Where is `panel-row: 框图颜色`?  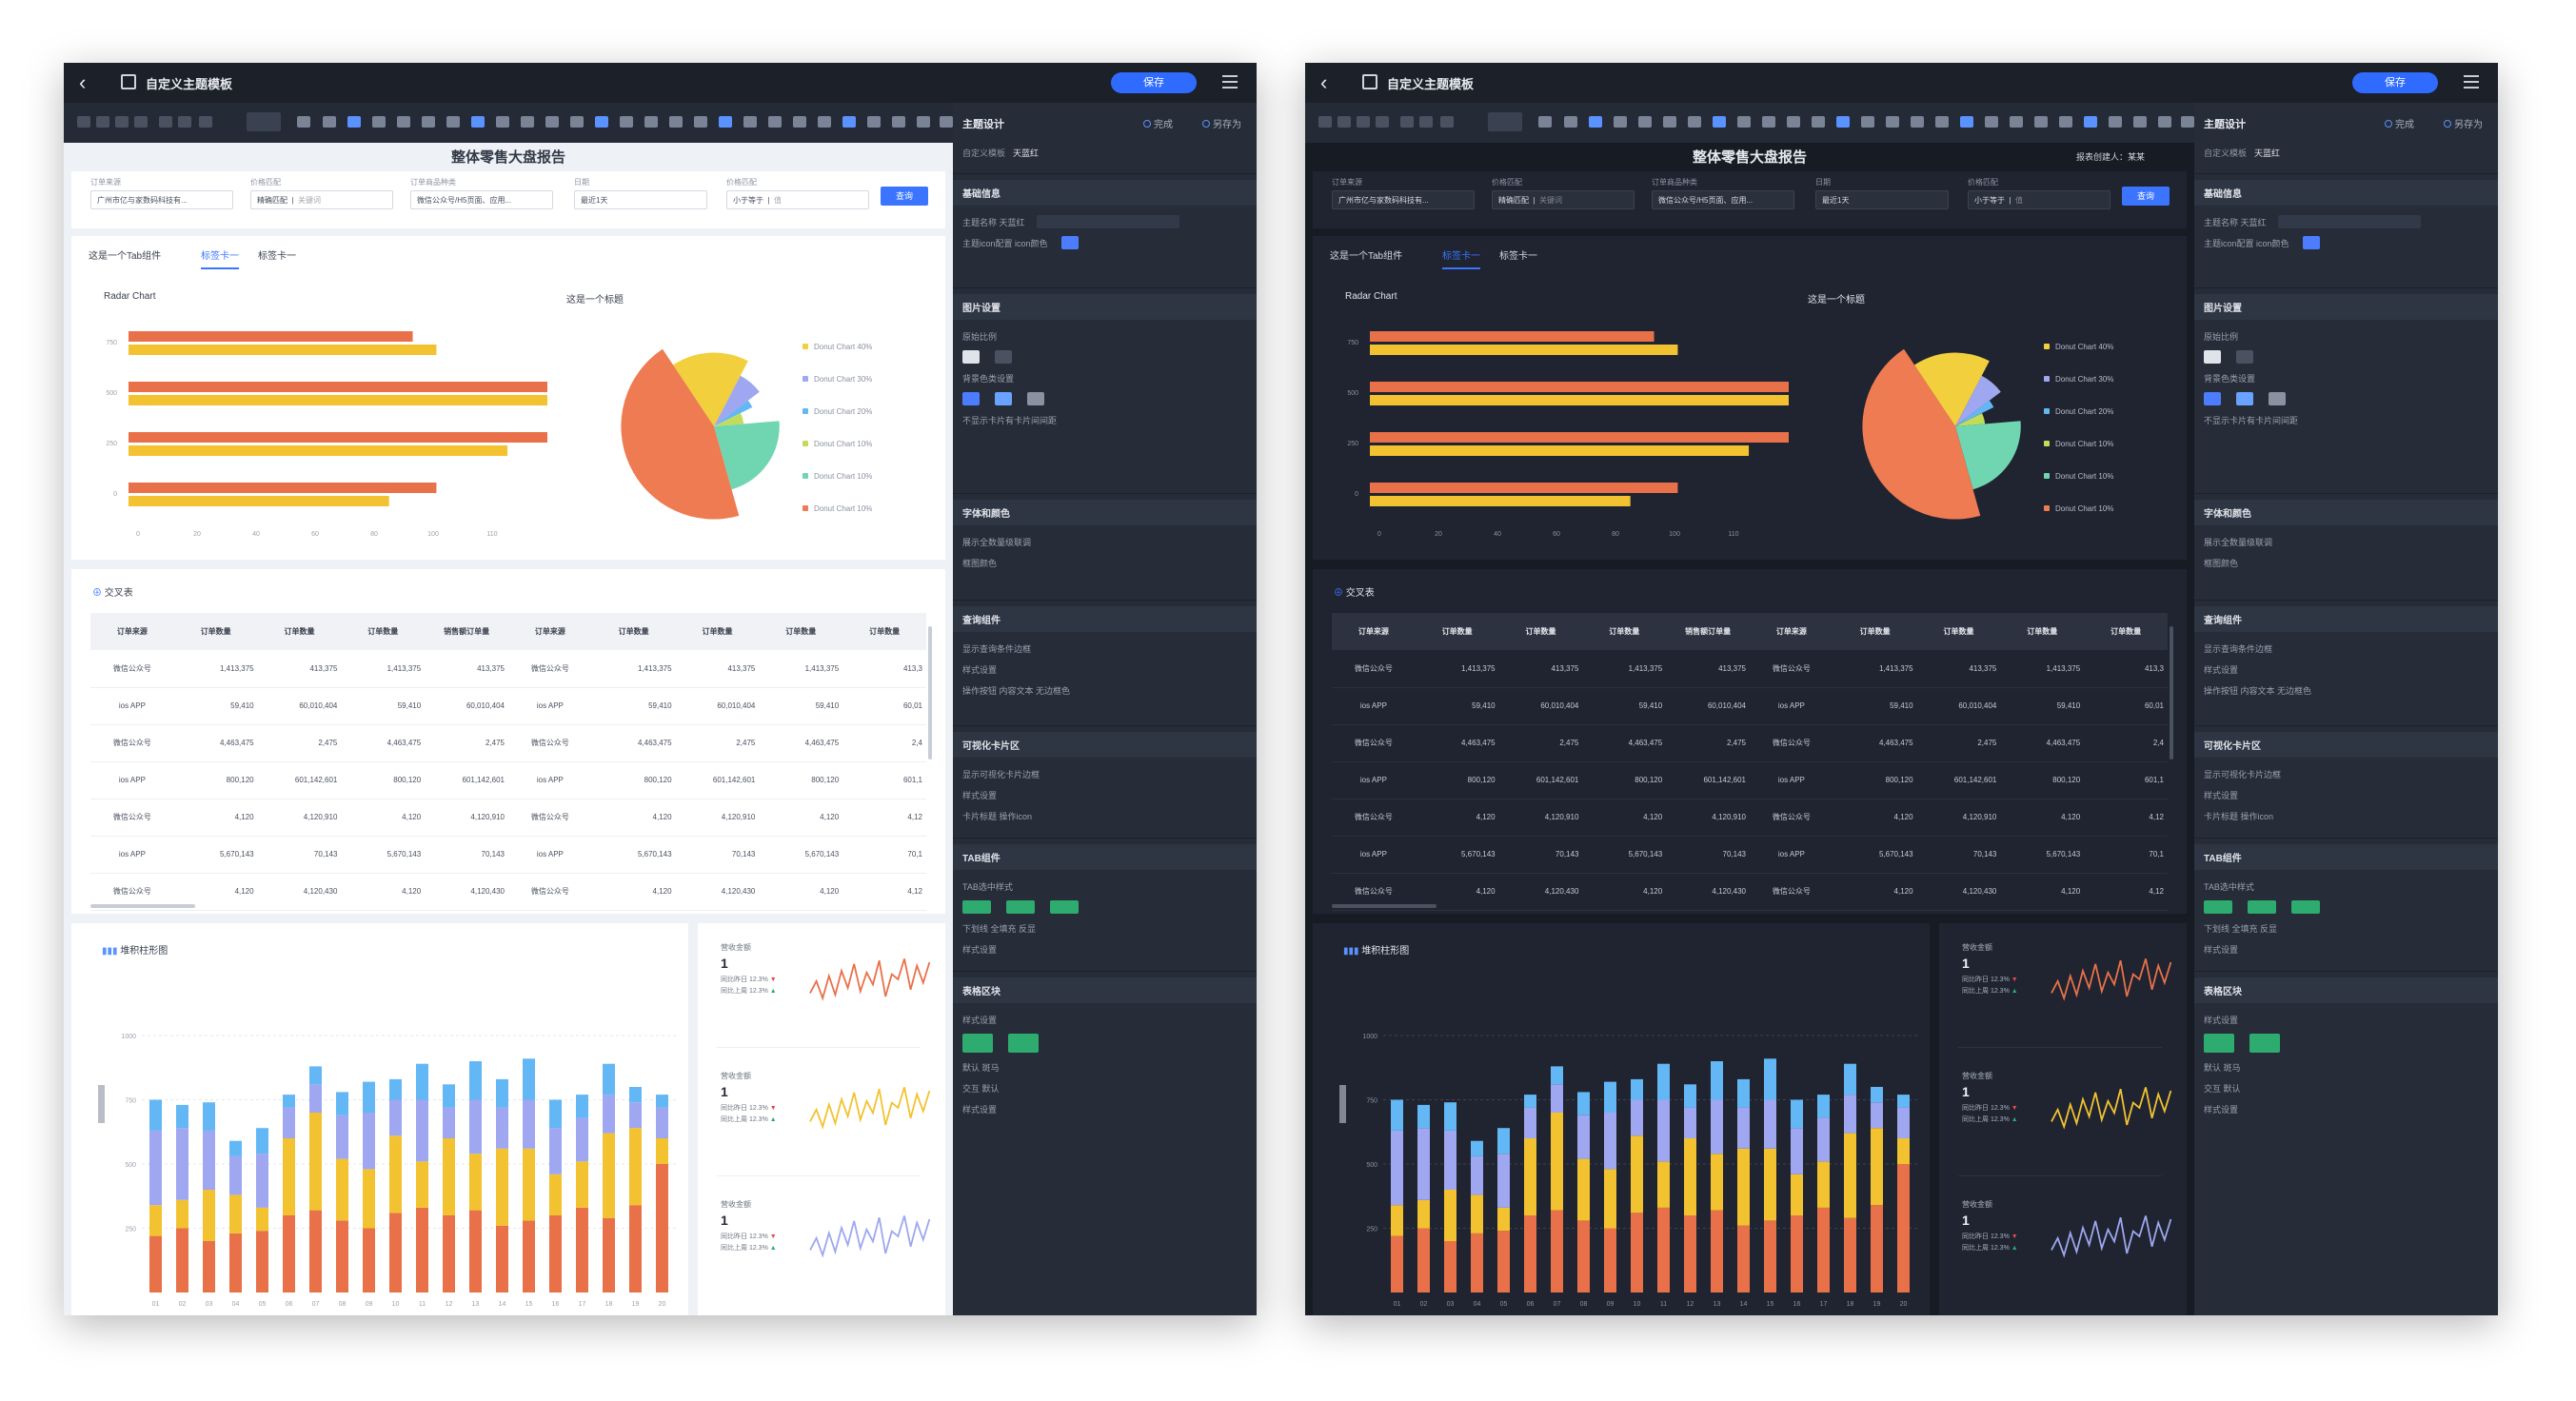 panel-row: 框图颜色 is located at coordinates (2222, 563).